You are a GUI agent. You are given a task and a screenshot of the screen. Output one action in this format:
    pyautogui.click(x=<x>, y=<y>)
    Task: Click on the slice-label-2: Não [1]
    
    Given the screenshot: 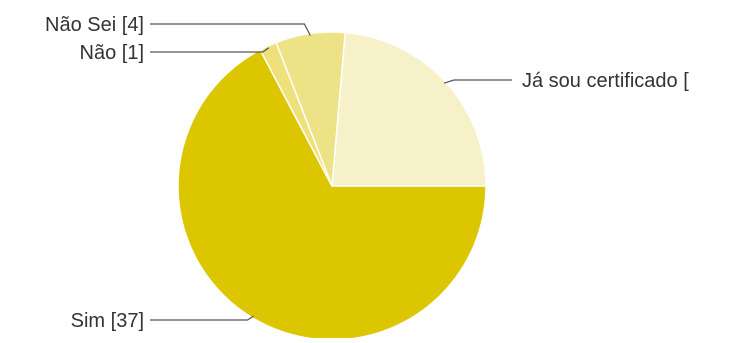 What is the action you would take?
    pyautogui.click(x=112, y=53)
    